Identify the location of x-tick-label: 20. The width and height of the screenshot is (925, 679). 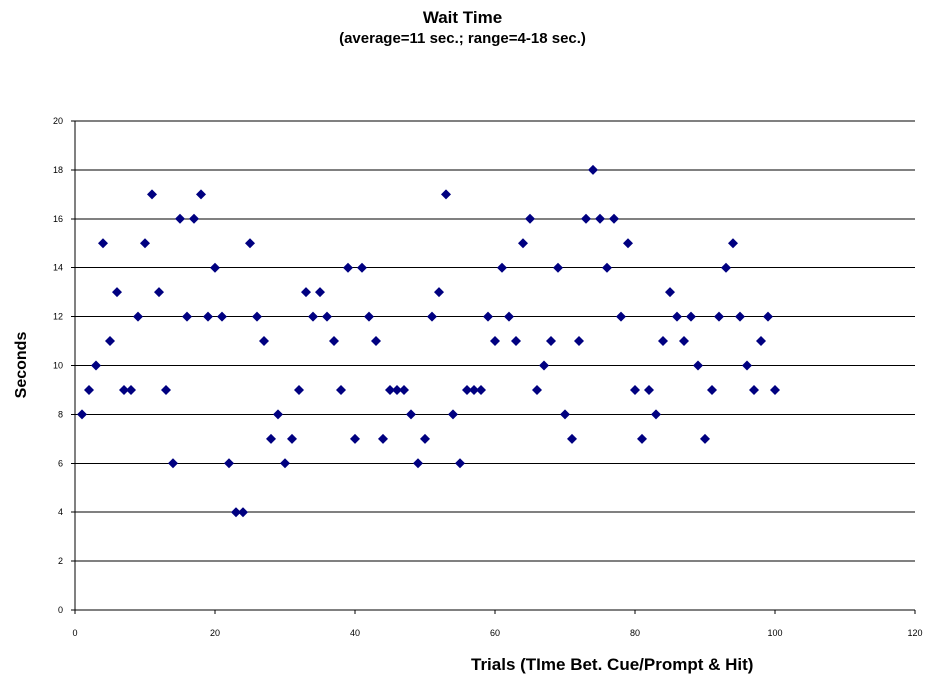
(215, 633).